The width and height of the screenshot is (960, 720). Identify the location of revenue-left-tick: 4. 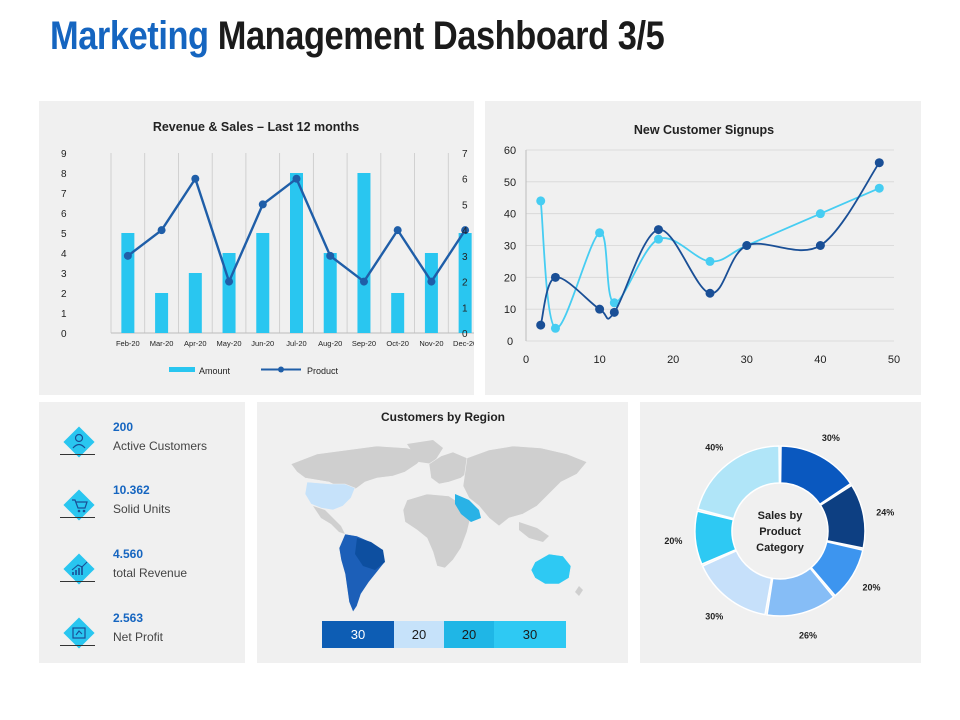
(64, 254).